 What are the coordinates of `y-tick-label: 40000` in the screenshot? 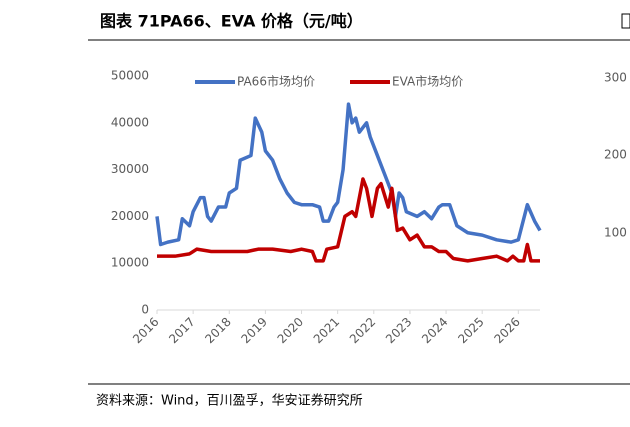 It's located at (130, 122).